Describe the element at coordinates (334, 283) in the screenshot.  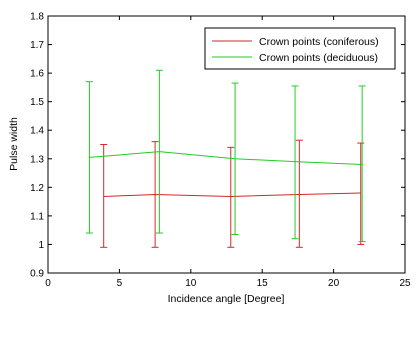
I see `x-tick-label: 20` at that location.